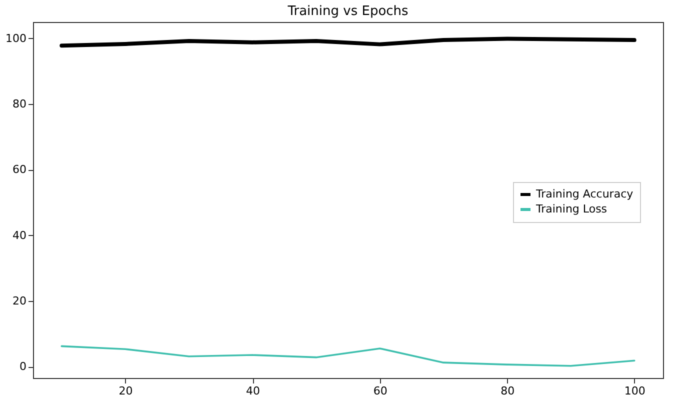  Describe the element at coordinates (16, 38) in the screenshot. I see `y-tick-label: 100` at that location.